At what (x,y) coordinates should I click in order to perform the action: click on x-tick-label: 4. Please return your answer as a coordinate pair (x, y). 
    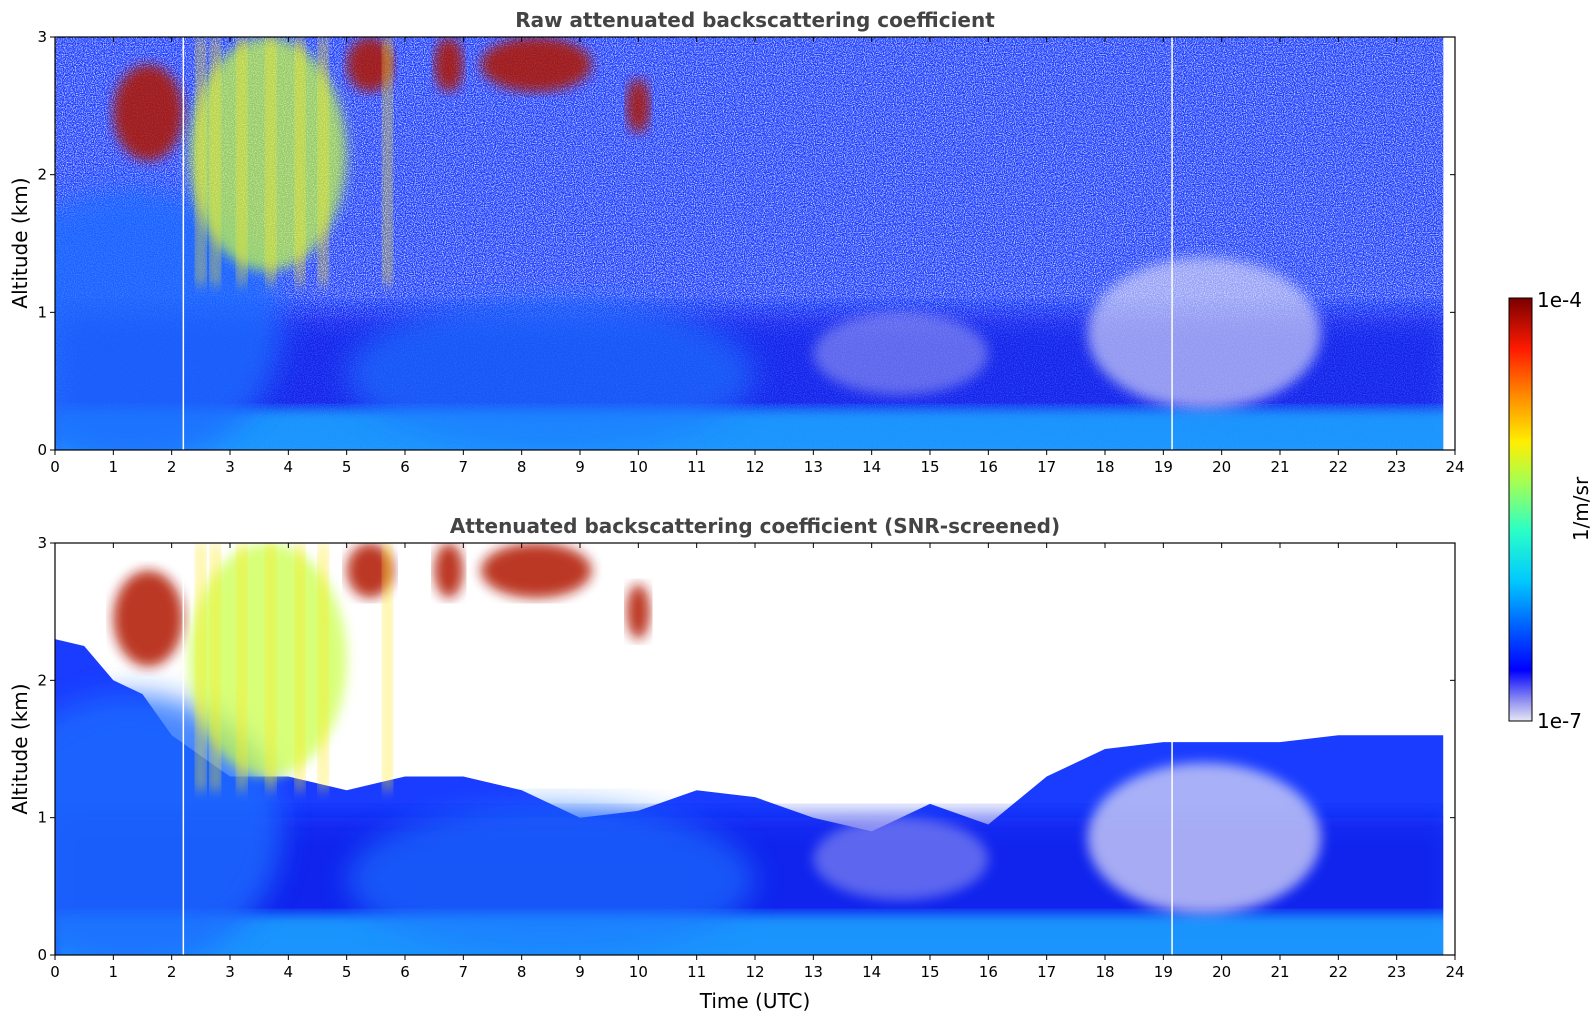
    Looking at the image, I should click on (289, 972).